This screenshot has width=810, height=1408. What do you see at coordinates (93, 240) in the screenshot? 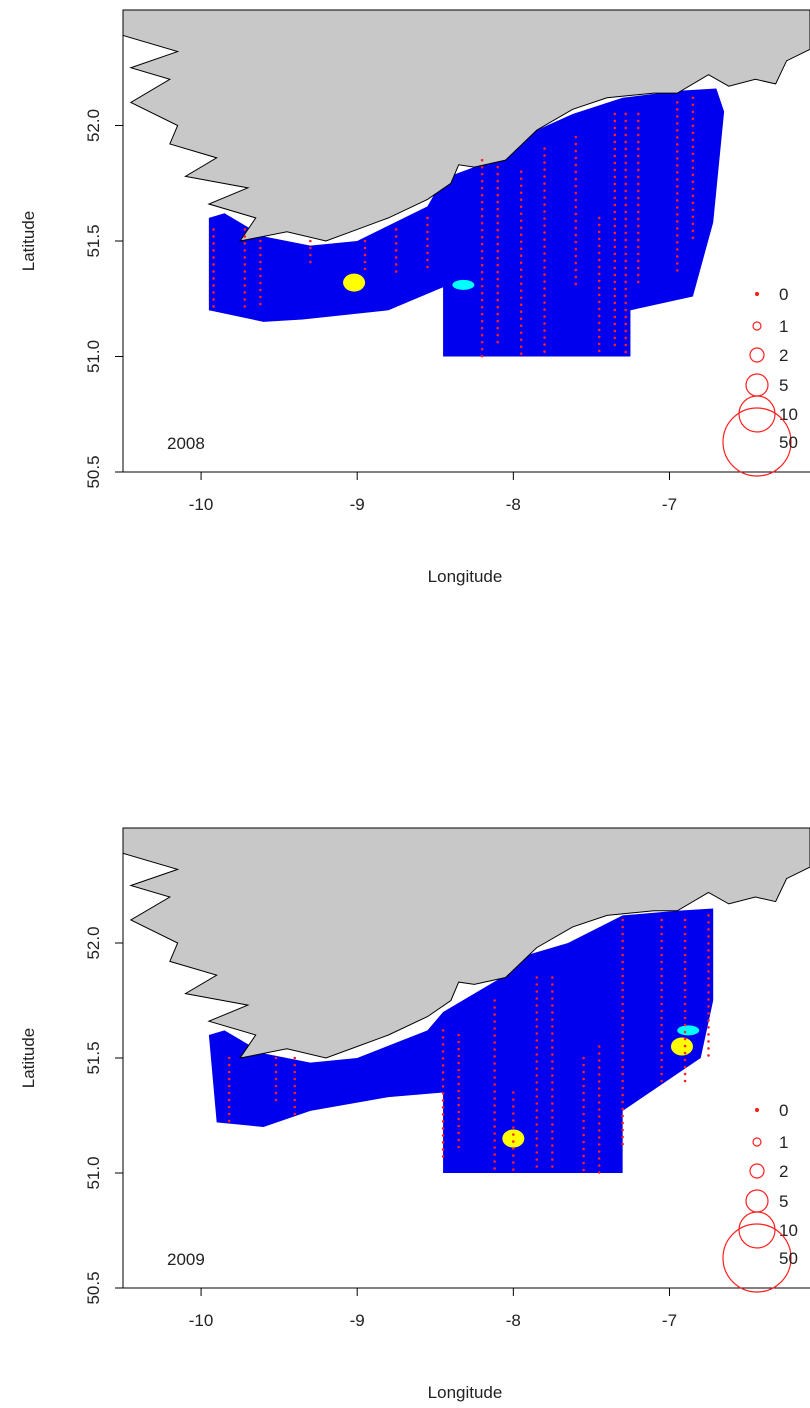
I see `y-tick-label: 51.5` at bounding box center [93, 240].